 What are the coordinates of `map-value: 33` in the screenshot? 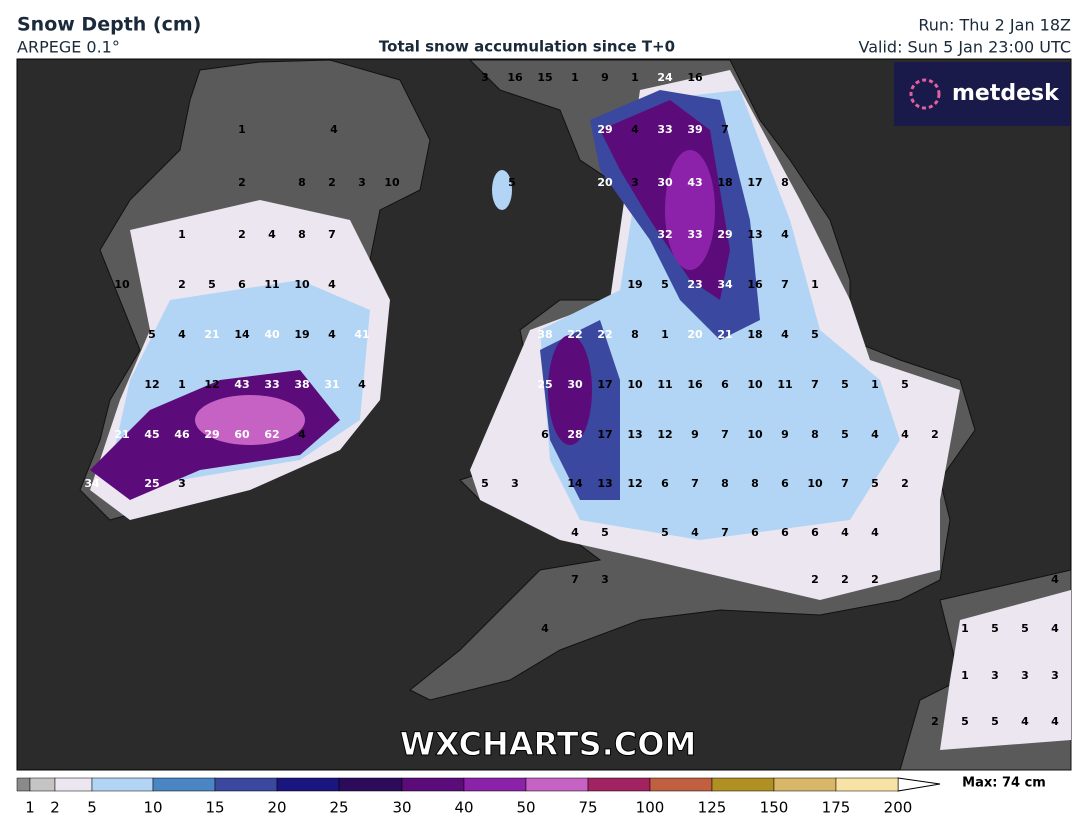 It's located at (664, 129).